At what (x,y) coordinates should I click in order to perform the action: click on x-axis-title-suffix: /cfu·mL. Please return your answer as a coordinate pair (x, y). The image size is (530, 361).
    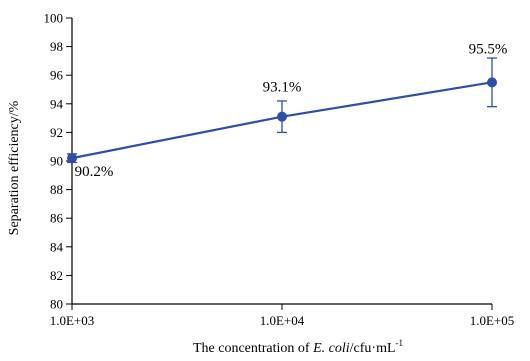
    Looking at the image, I should click on (373, 348).